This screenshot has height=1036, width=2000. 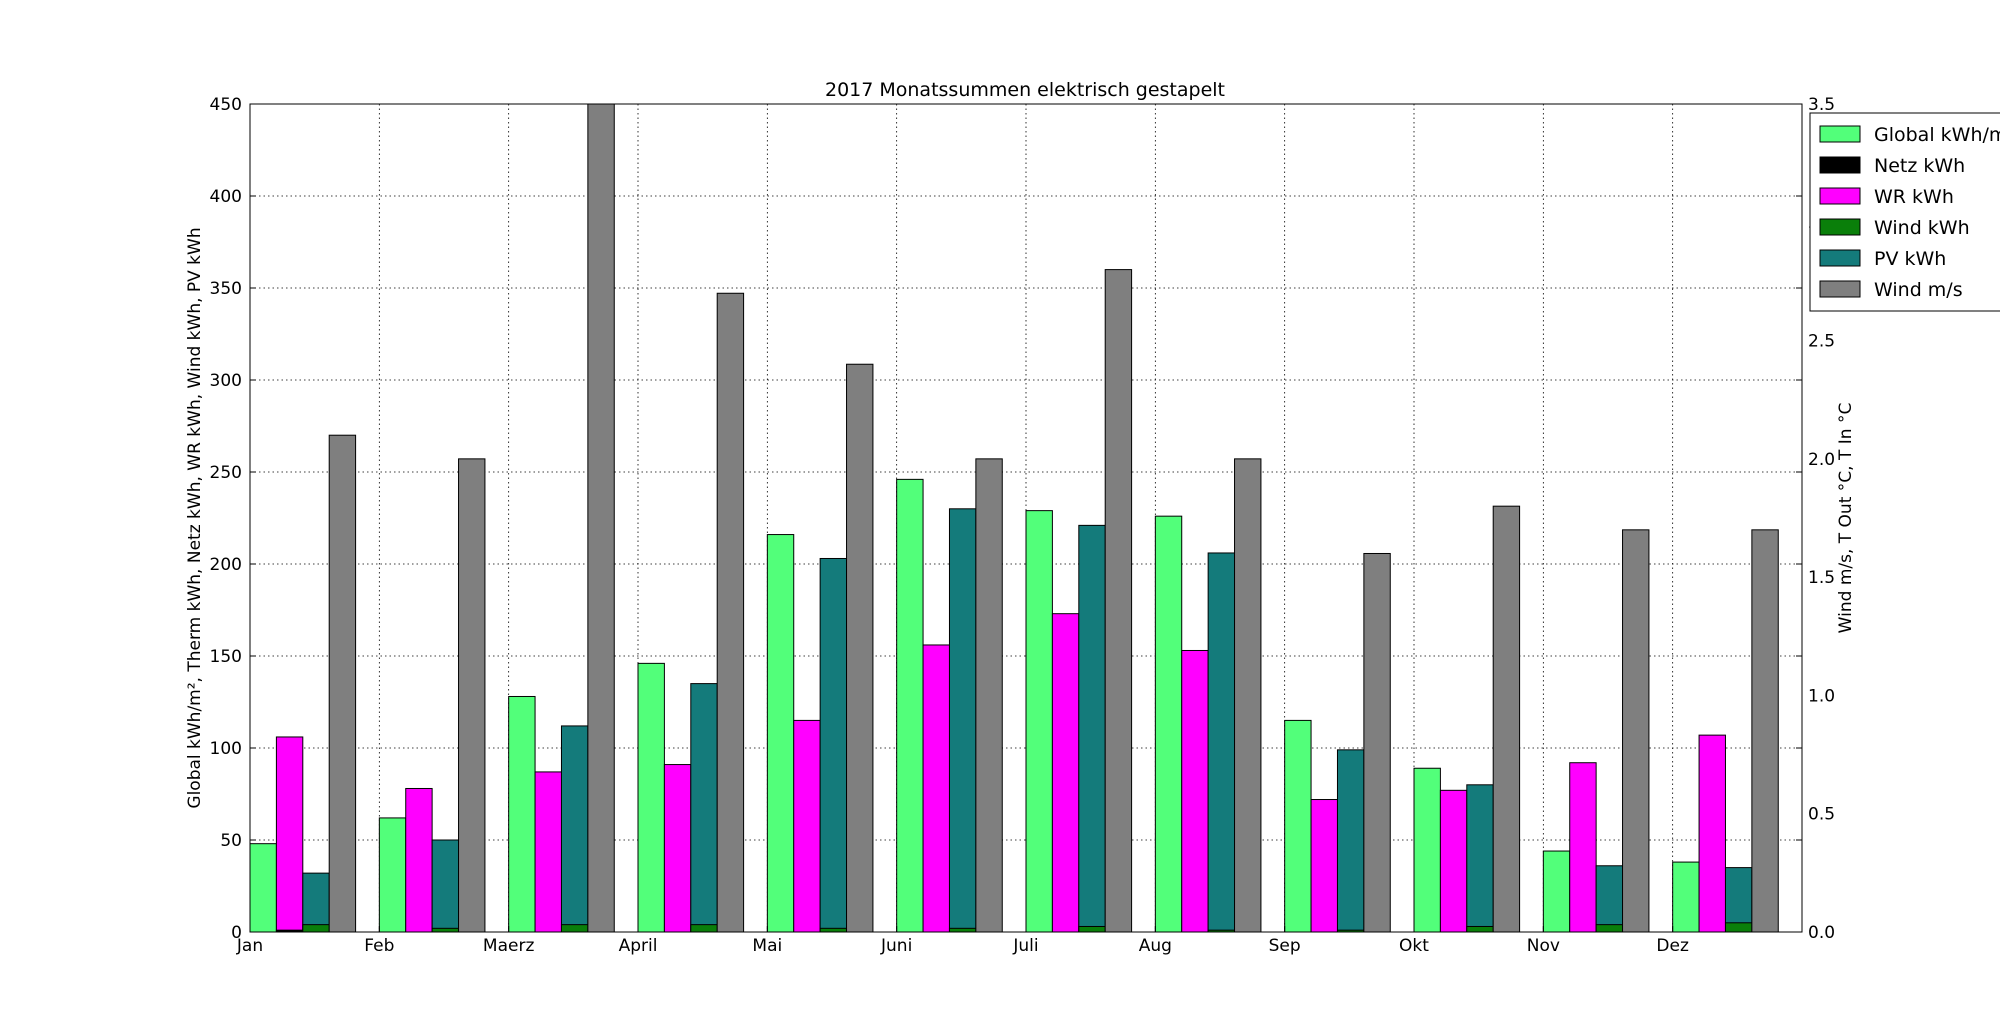 I want to click on legend-swatch-global-kwh-m, so click(x=1840, y=134).